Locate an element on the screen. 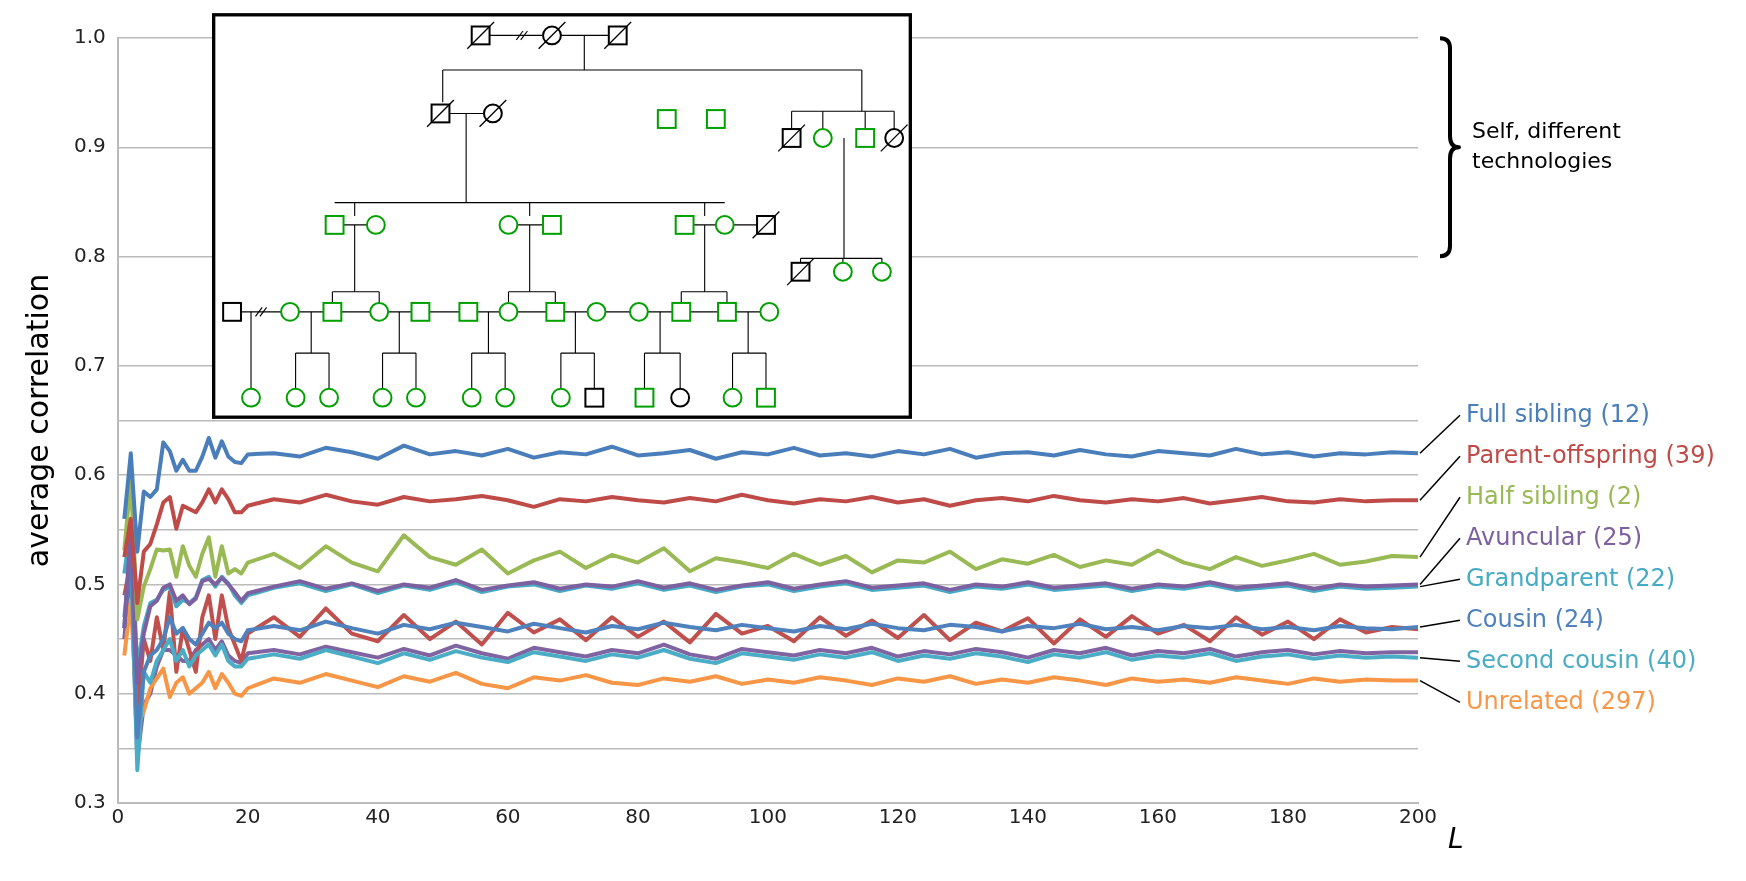 The width and height of the screenshot is (1746, 881). x-tick-label: 40 is located at coordinates (378, 816).